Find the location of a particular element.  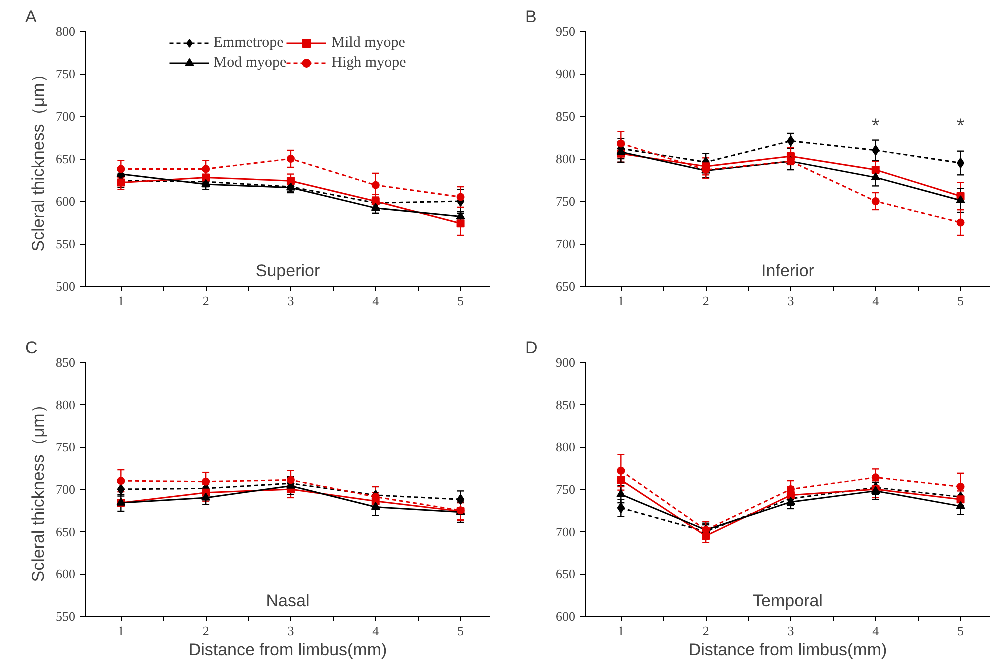

annotation: Temporal is located at coordinates (788, 601).